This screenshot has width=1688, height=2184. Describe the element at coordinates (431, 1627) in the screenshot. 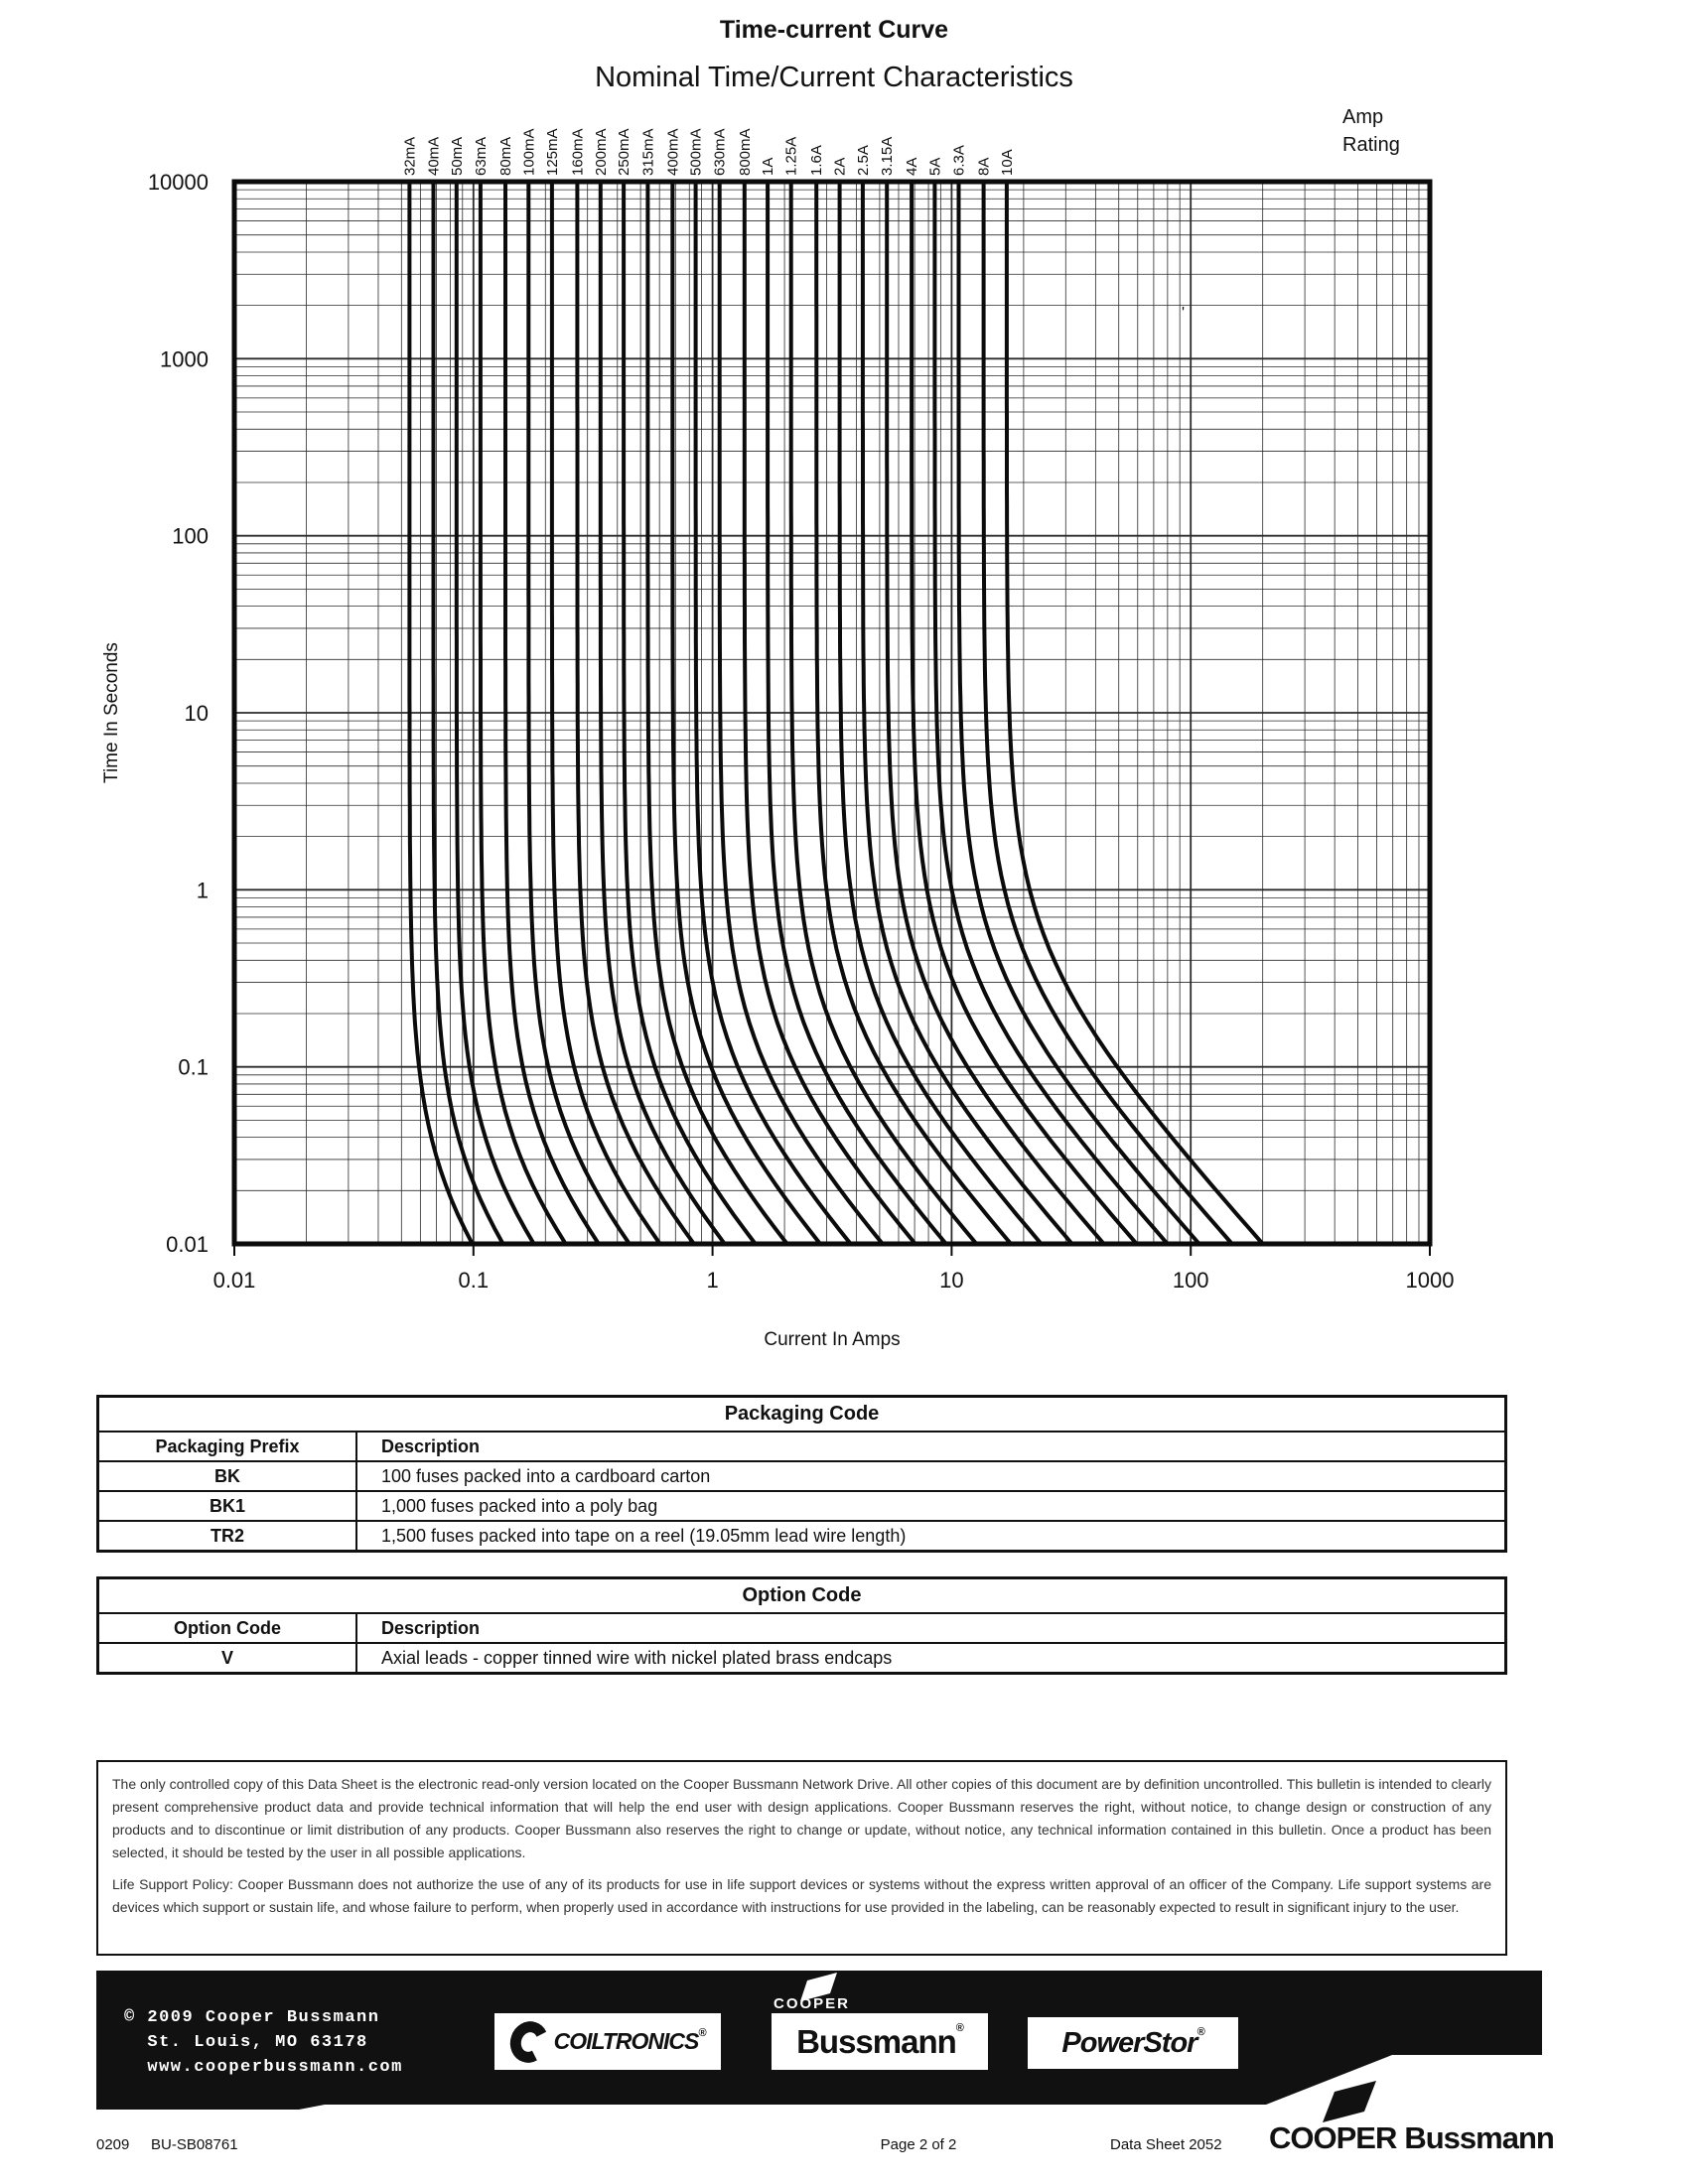

I see `option-col2-header: Description` at that location.